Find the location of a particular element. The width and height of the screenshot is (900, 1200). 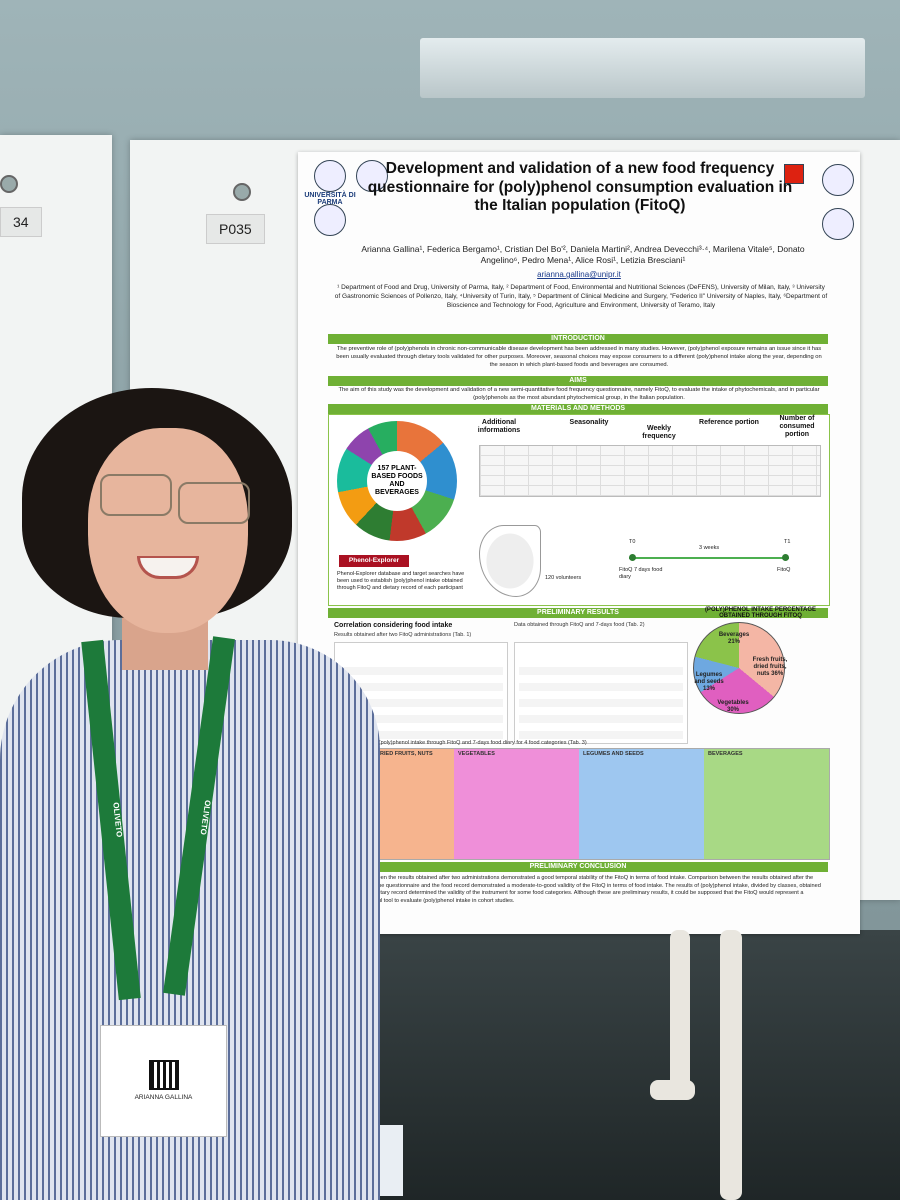

glasses-left-icon is located at coordinates (136, 495).